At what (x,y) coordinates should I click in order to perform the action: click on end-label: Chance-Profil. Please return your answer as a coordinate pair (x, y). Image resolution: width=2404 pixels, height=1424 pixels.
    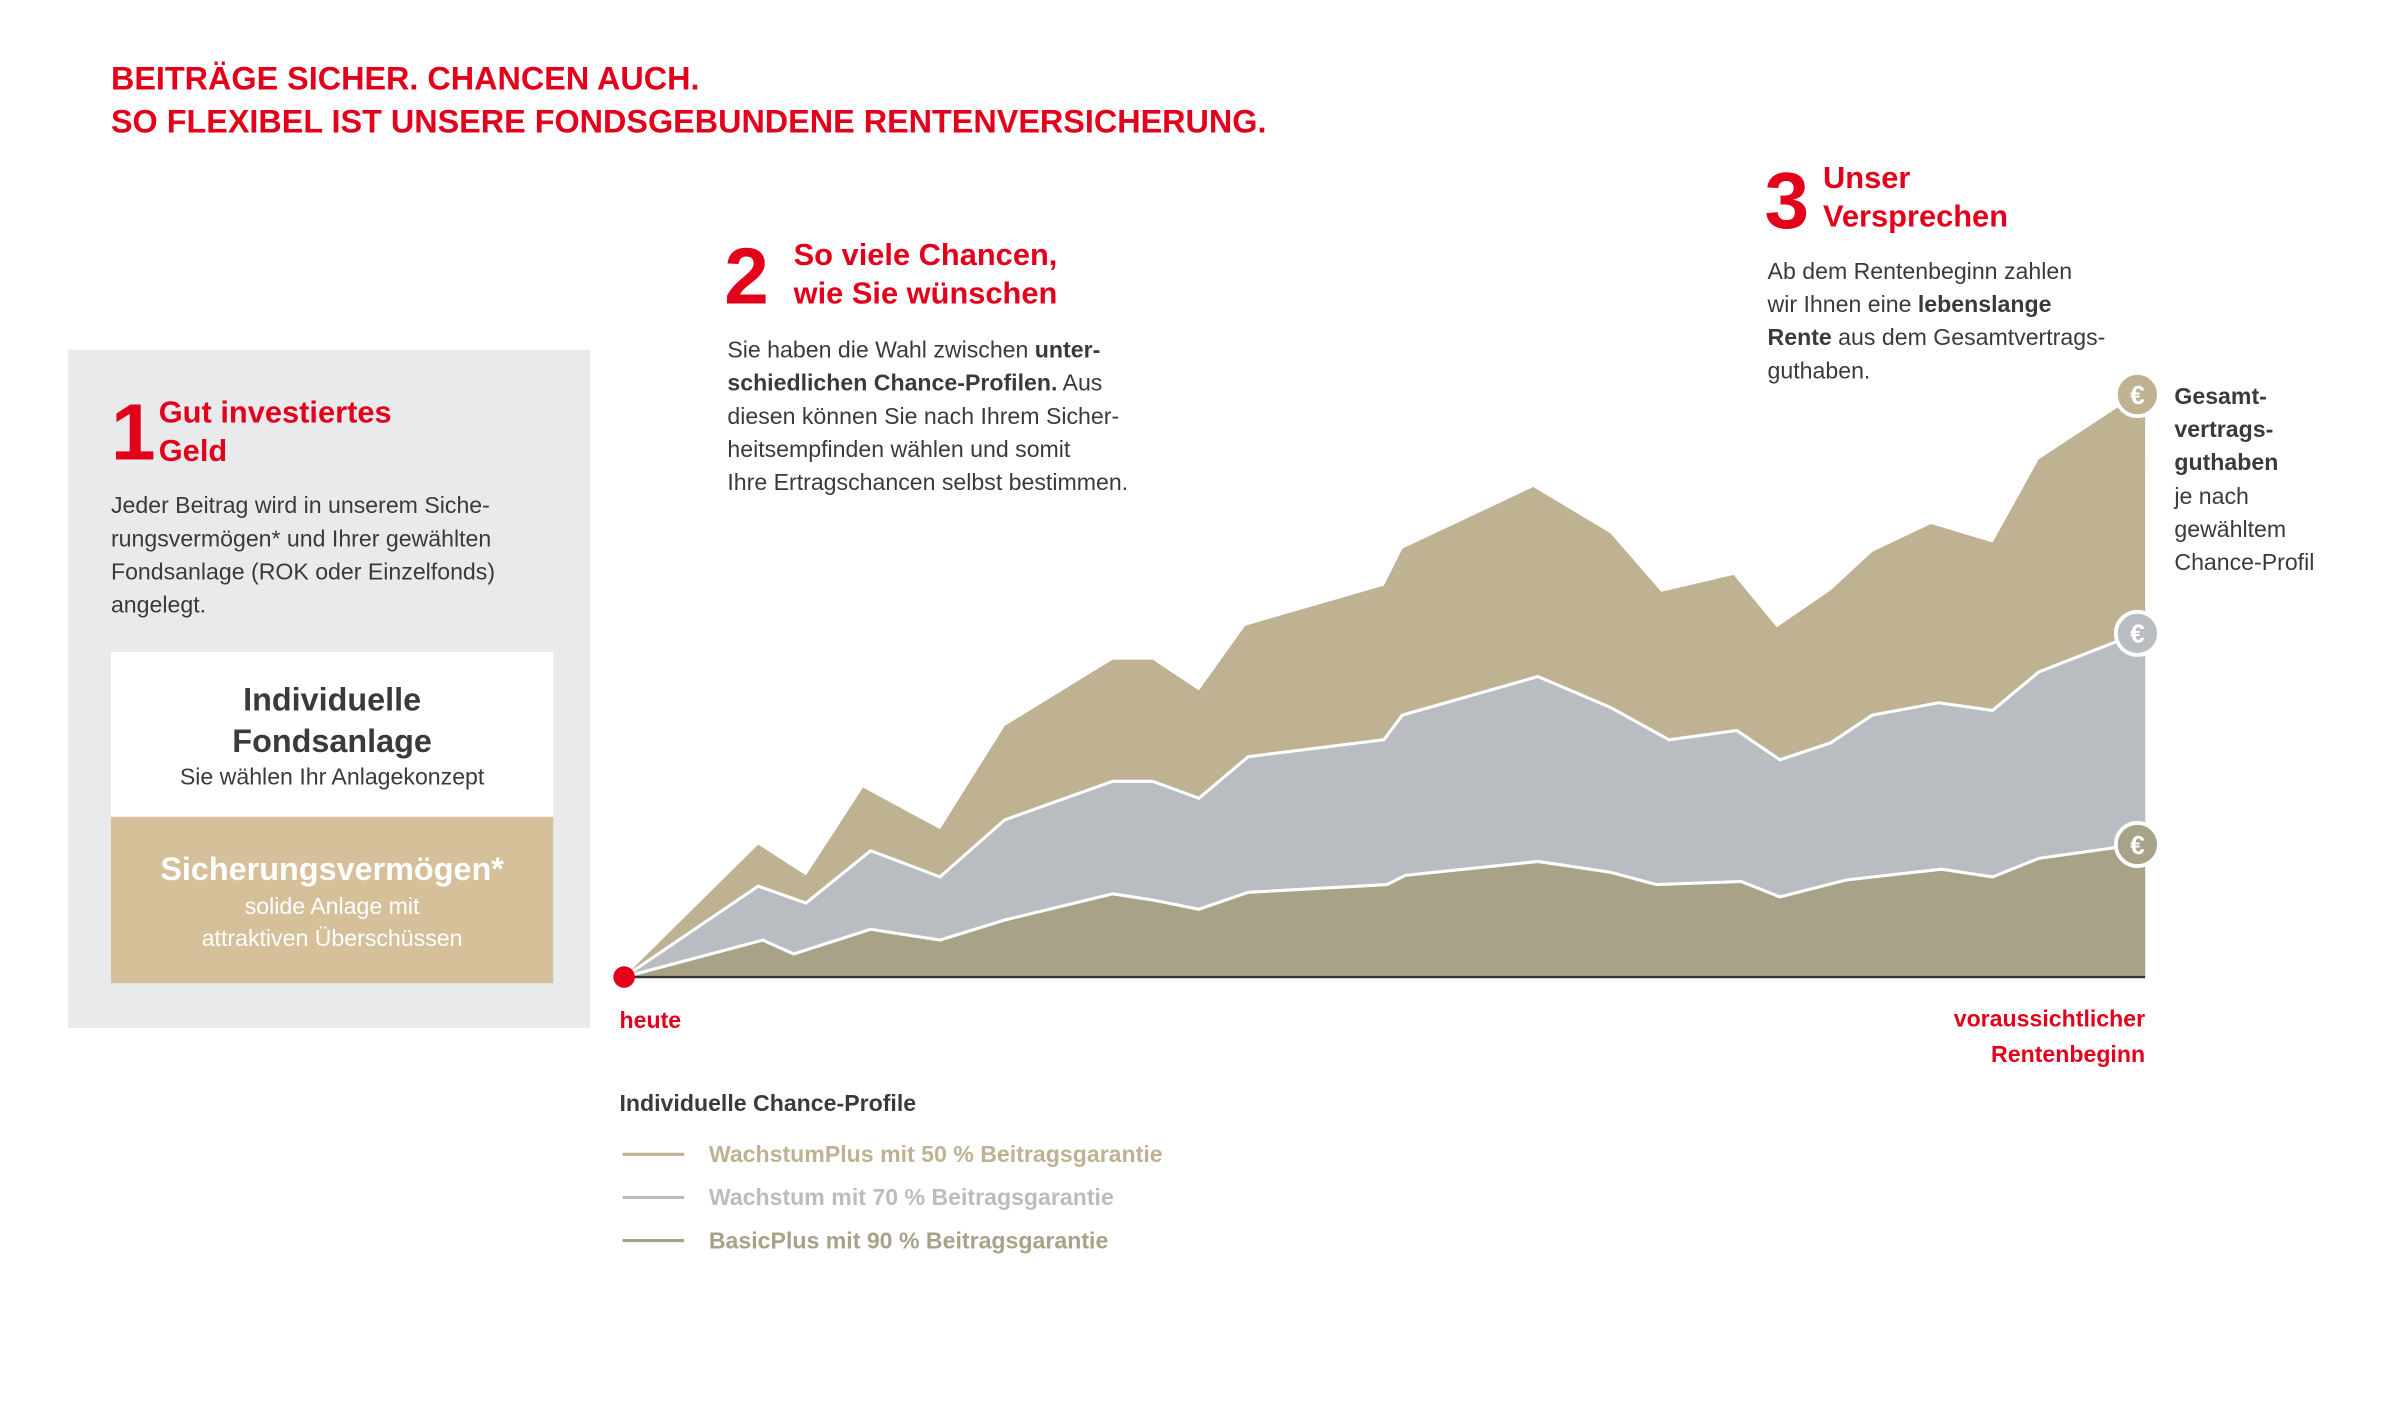
    Looking at the image, I should click on (2244, 562).